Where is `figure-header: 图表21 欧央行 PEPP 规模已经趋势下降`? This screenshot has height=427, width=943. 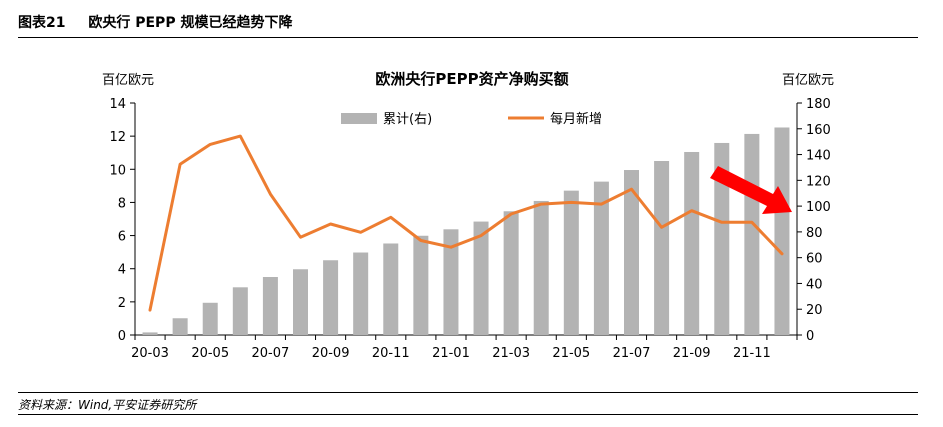 figure-header: 图表21 欧央行 PEPP 规模已经趋势下降 is located at coordinates (155, 22).